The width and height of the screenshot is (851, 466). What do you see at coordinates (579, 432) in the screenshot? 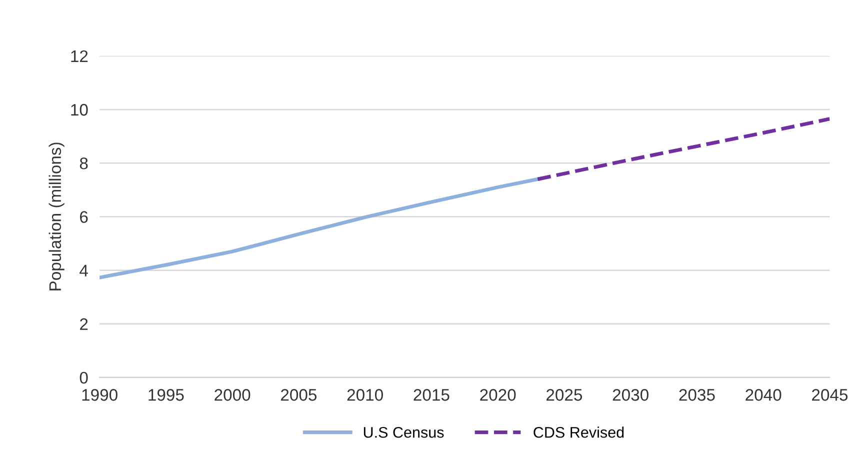
I see `legend-label: CDS Revised` at bounding box center [579, 432].